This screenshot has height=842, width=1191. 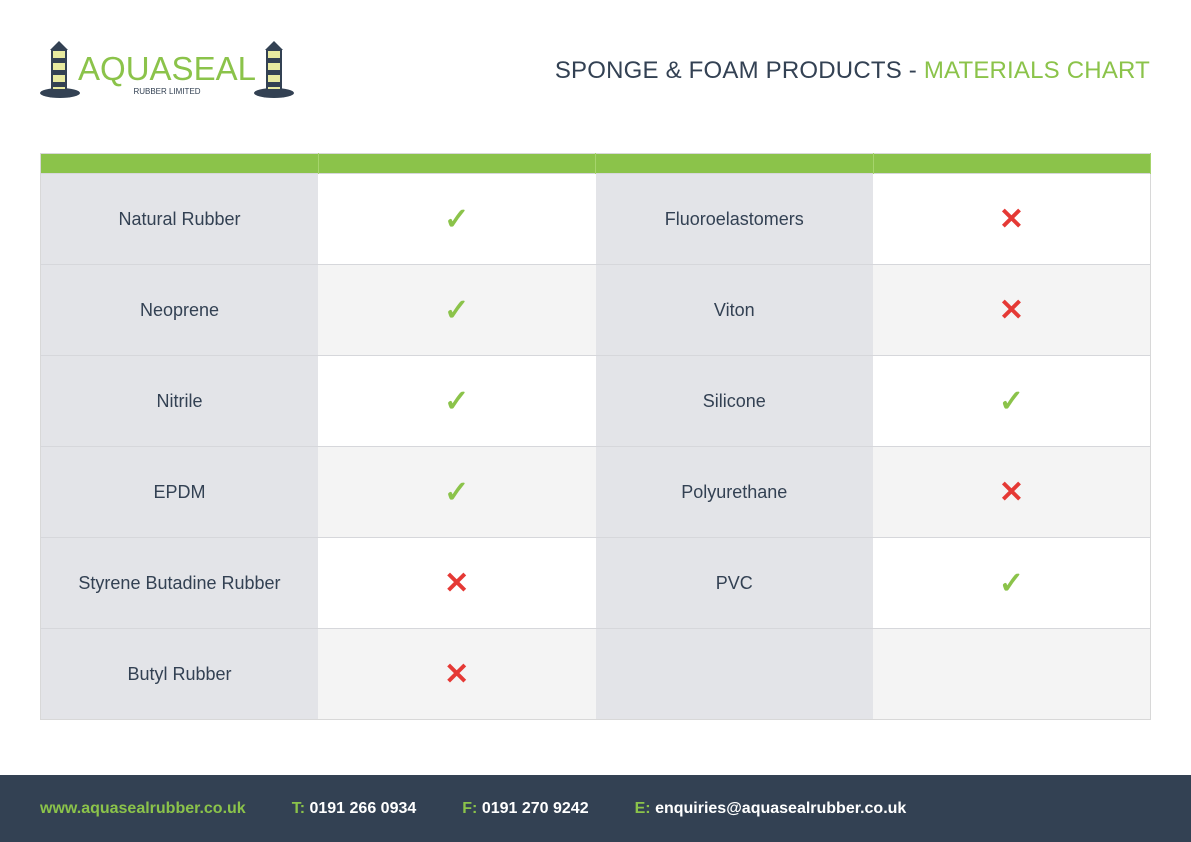 I want to click on website-link: www.aquasealrubber.co.uk, so click(x=143, y=808).